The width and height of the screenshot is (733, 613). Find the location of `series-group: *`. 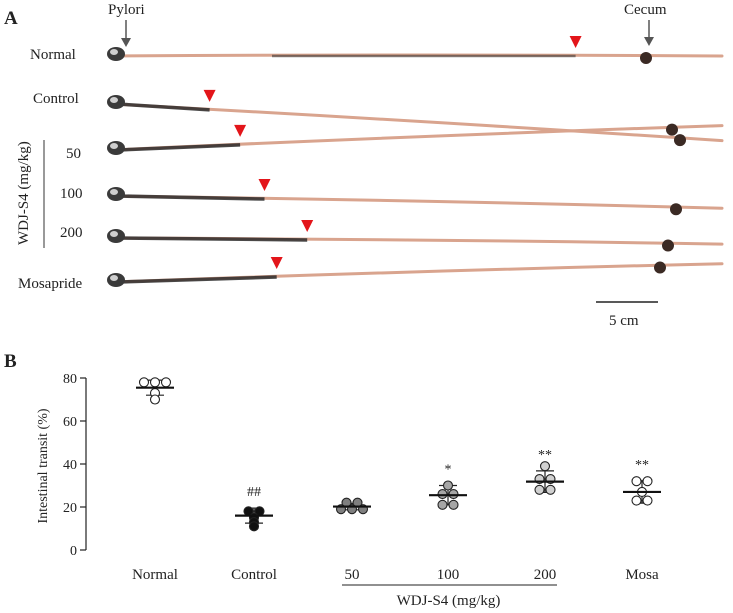

series-group: * is located at coordinates (448, 486).